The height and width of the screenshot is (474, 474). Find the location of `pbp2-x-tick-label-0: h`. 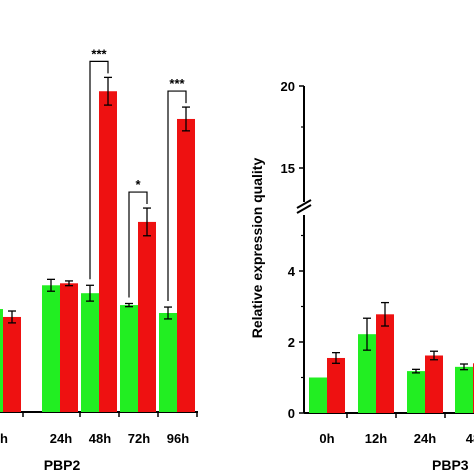

pbp2-x-tick-label-0: h is located at coordinates (4, 438).